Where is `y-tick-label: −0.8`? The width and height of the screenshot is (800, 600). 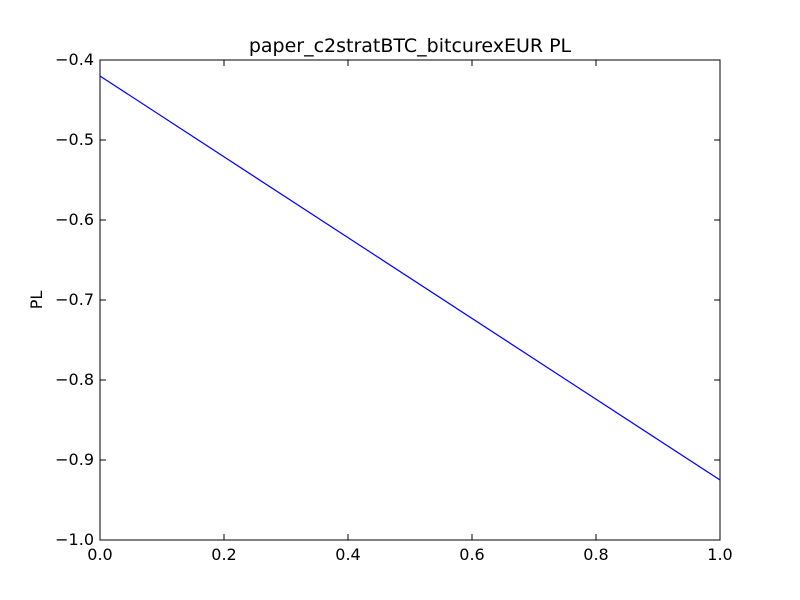 y-tick-label: −0.8 is located at coordinates (74, 379).